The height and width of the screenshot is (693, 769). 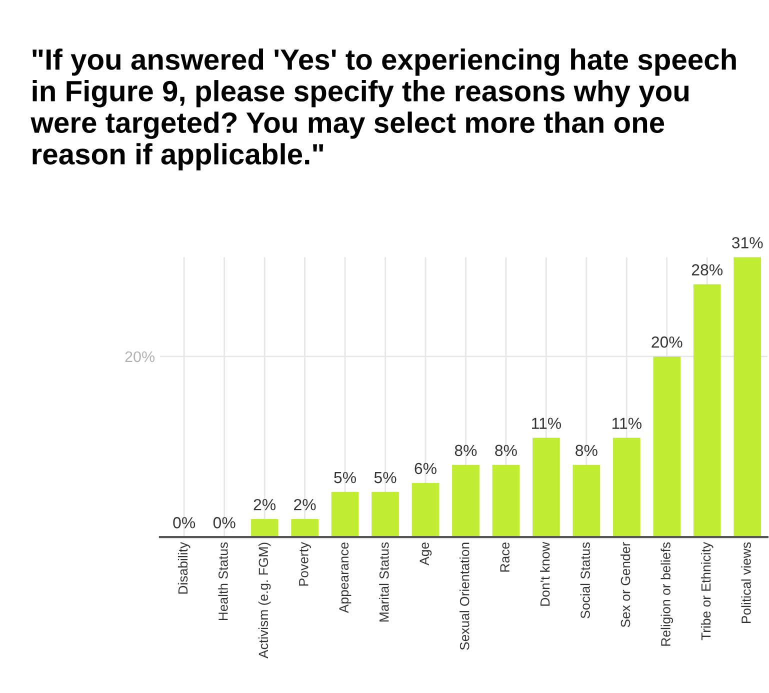 What do you see at coordinates (465, 596) in the screenshot?
I see `x-tick-label: Sexual Orientation` at bounding box center [465, 596].